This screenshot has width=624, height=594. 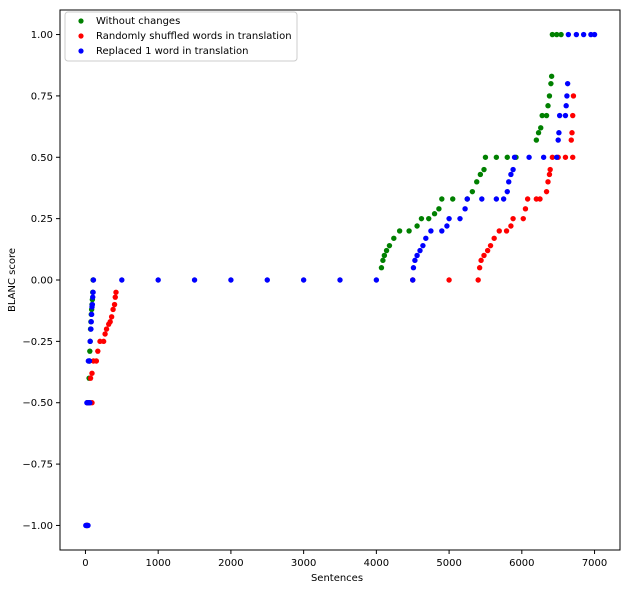 What do you see at coordinates (376, 563) in the screenshot?
I see `x-tick-label: 4000` at bounding box center [376, 563].